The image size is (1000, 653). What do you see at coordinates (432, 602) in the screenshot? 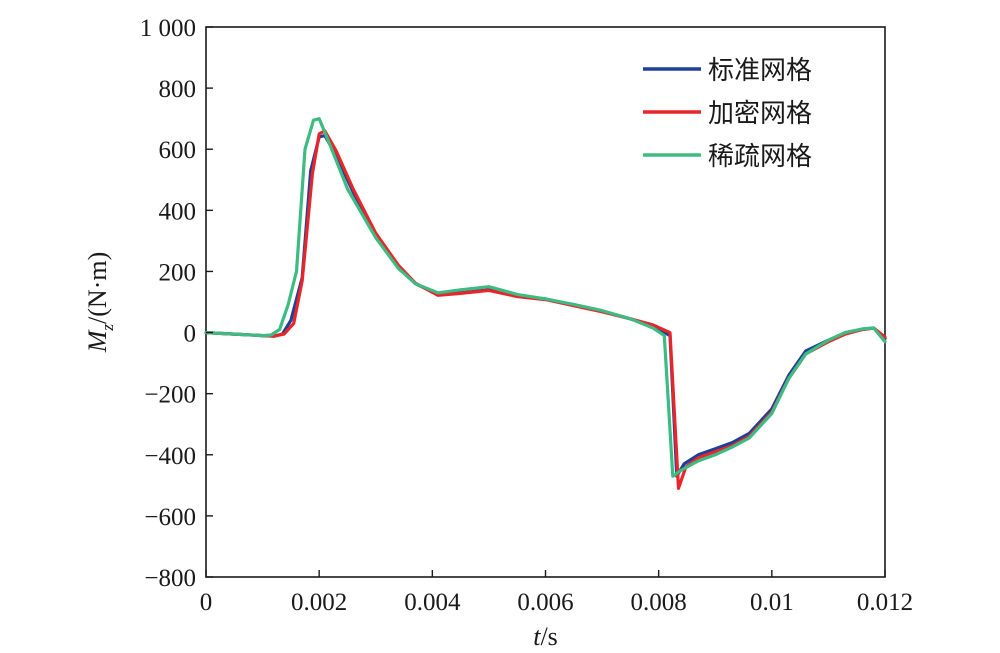
I see `x-tick-label: 0.004` at bounding box center [432, 602].